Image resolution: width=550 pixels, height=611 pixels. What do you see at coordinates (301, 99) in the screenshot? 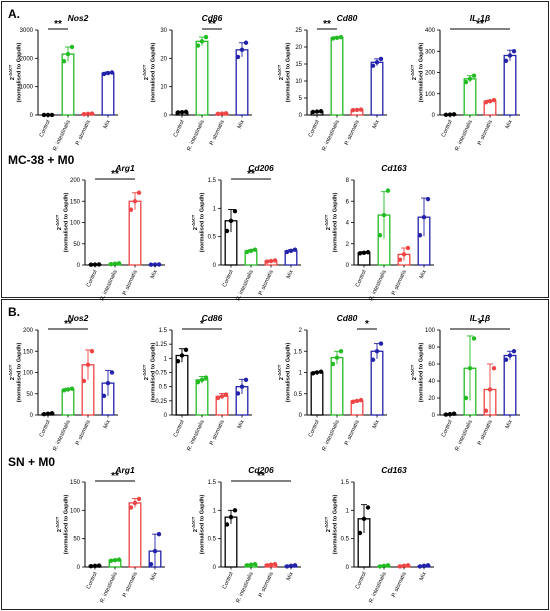
I see `y-tick-label: 5` at bounding box center [301, 99].